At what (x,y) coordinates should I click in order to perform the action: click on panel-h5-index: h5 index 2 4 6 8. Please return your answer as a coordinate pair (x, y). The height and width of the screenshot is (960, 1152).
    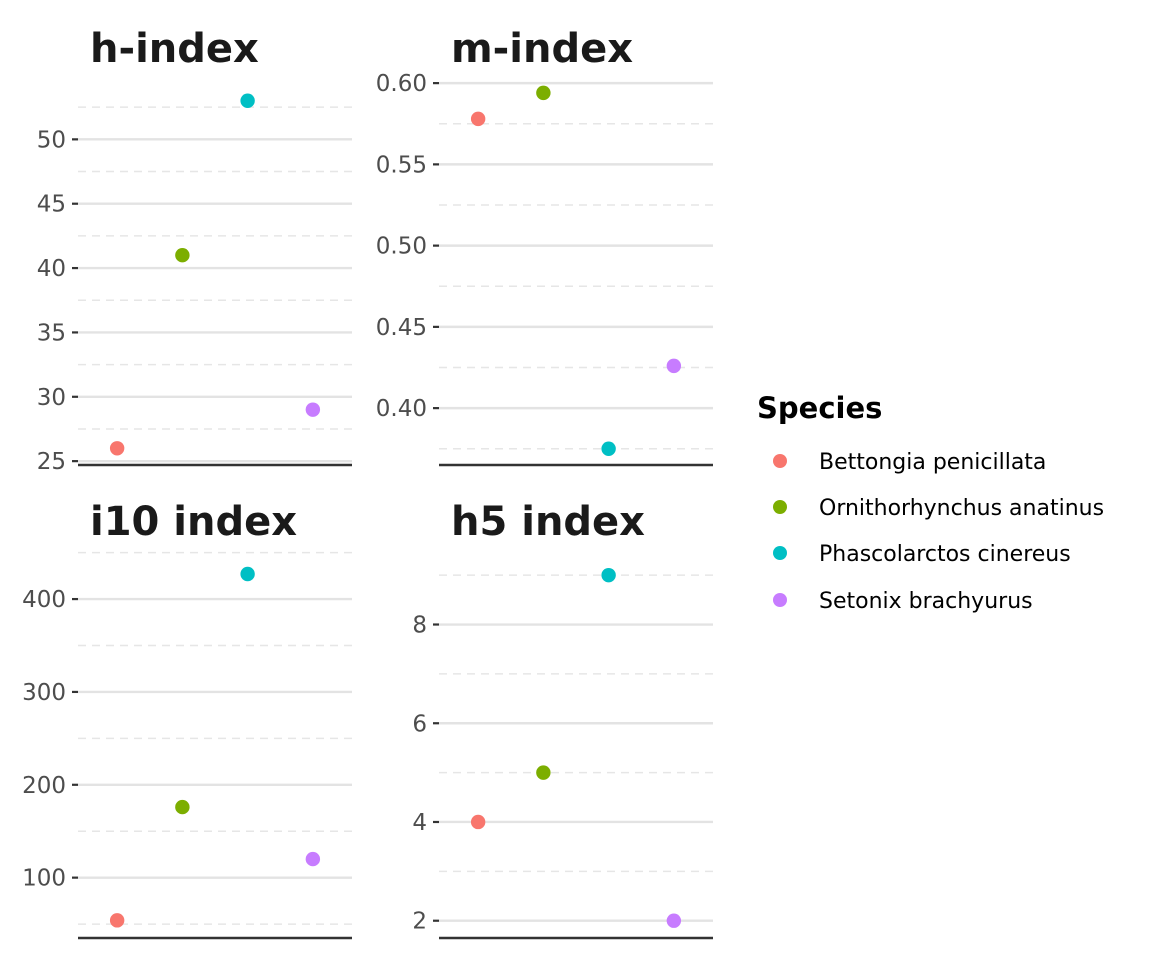
    Looking at the image, I should click on (562, 719).